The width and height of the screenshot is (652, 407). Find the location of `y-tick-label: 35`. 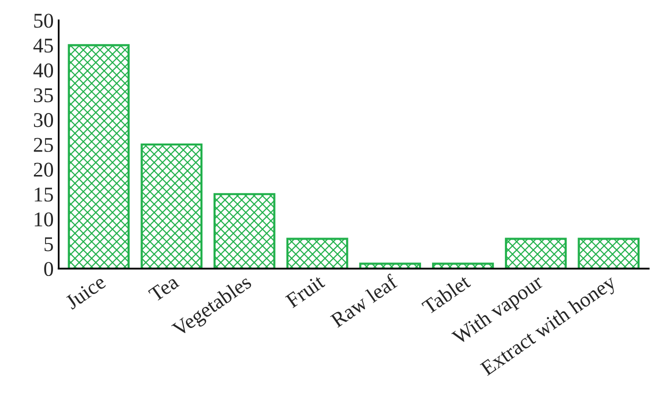

y-tick-label: 35 is located at coordinates (44, 95).